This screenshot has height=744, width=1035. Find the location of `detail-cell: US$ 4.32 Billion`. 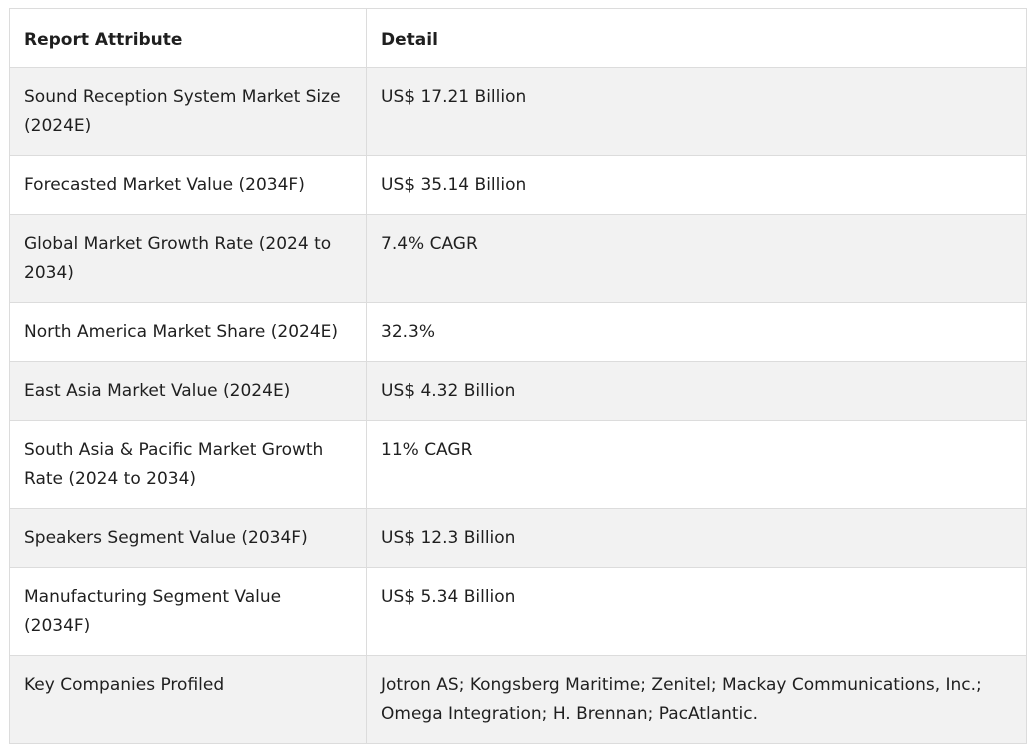

detail-cell: US$ 4.32 Billion is located at coordinates (696, 391).